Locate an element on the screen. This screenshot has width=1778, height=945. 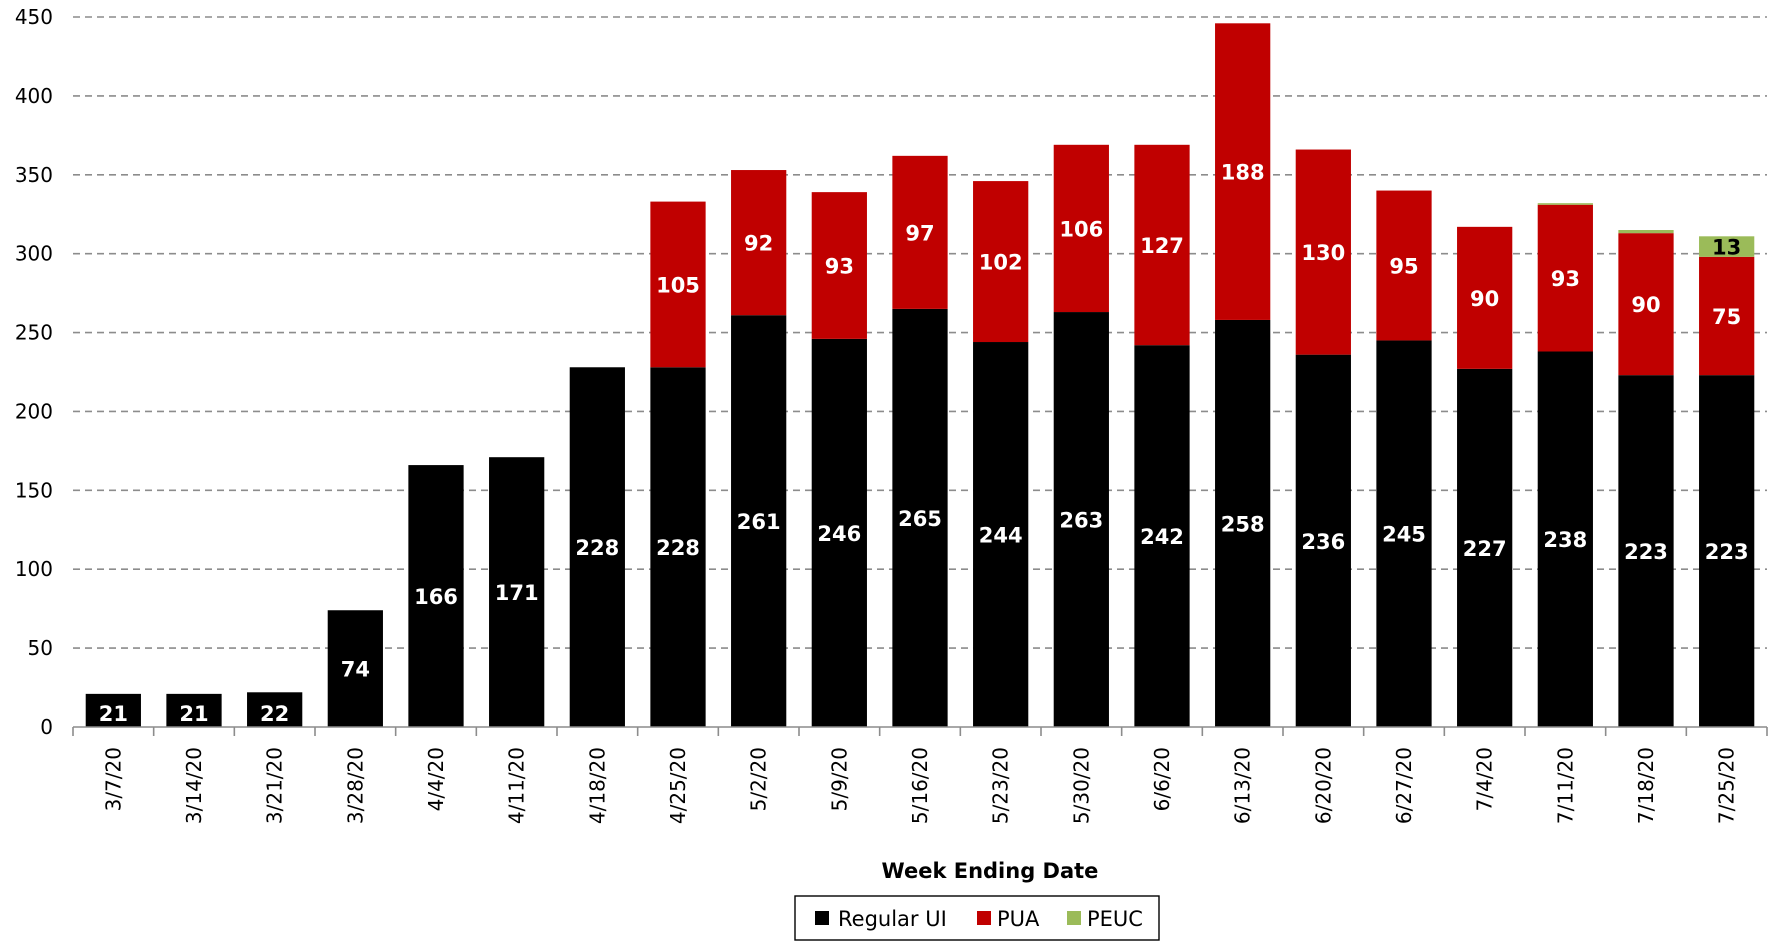
data-label: 97 is located at coordinates (919, 233).